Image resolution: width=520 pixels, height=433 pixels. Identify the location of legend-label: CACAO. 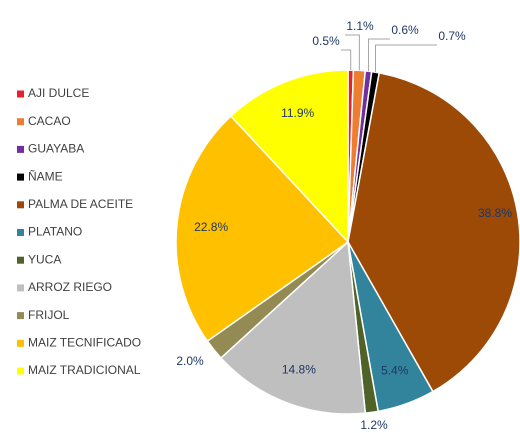
(49, 121).